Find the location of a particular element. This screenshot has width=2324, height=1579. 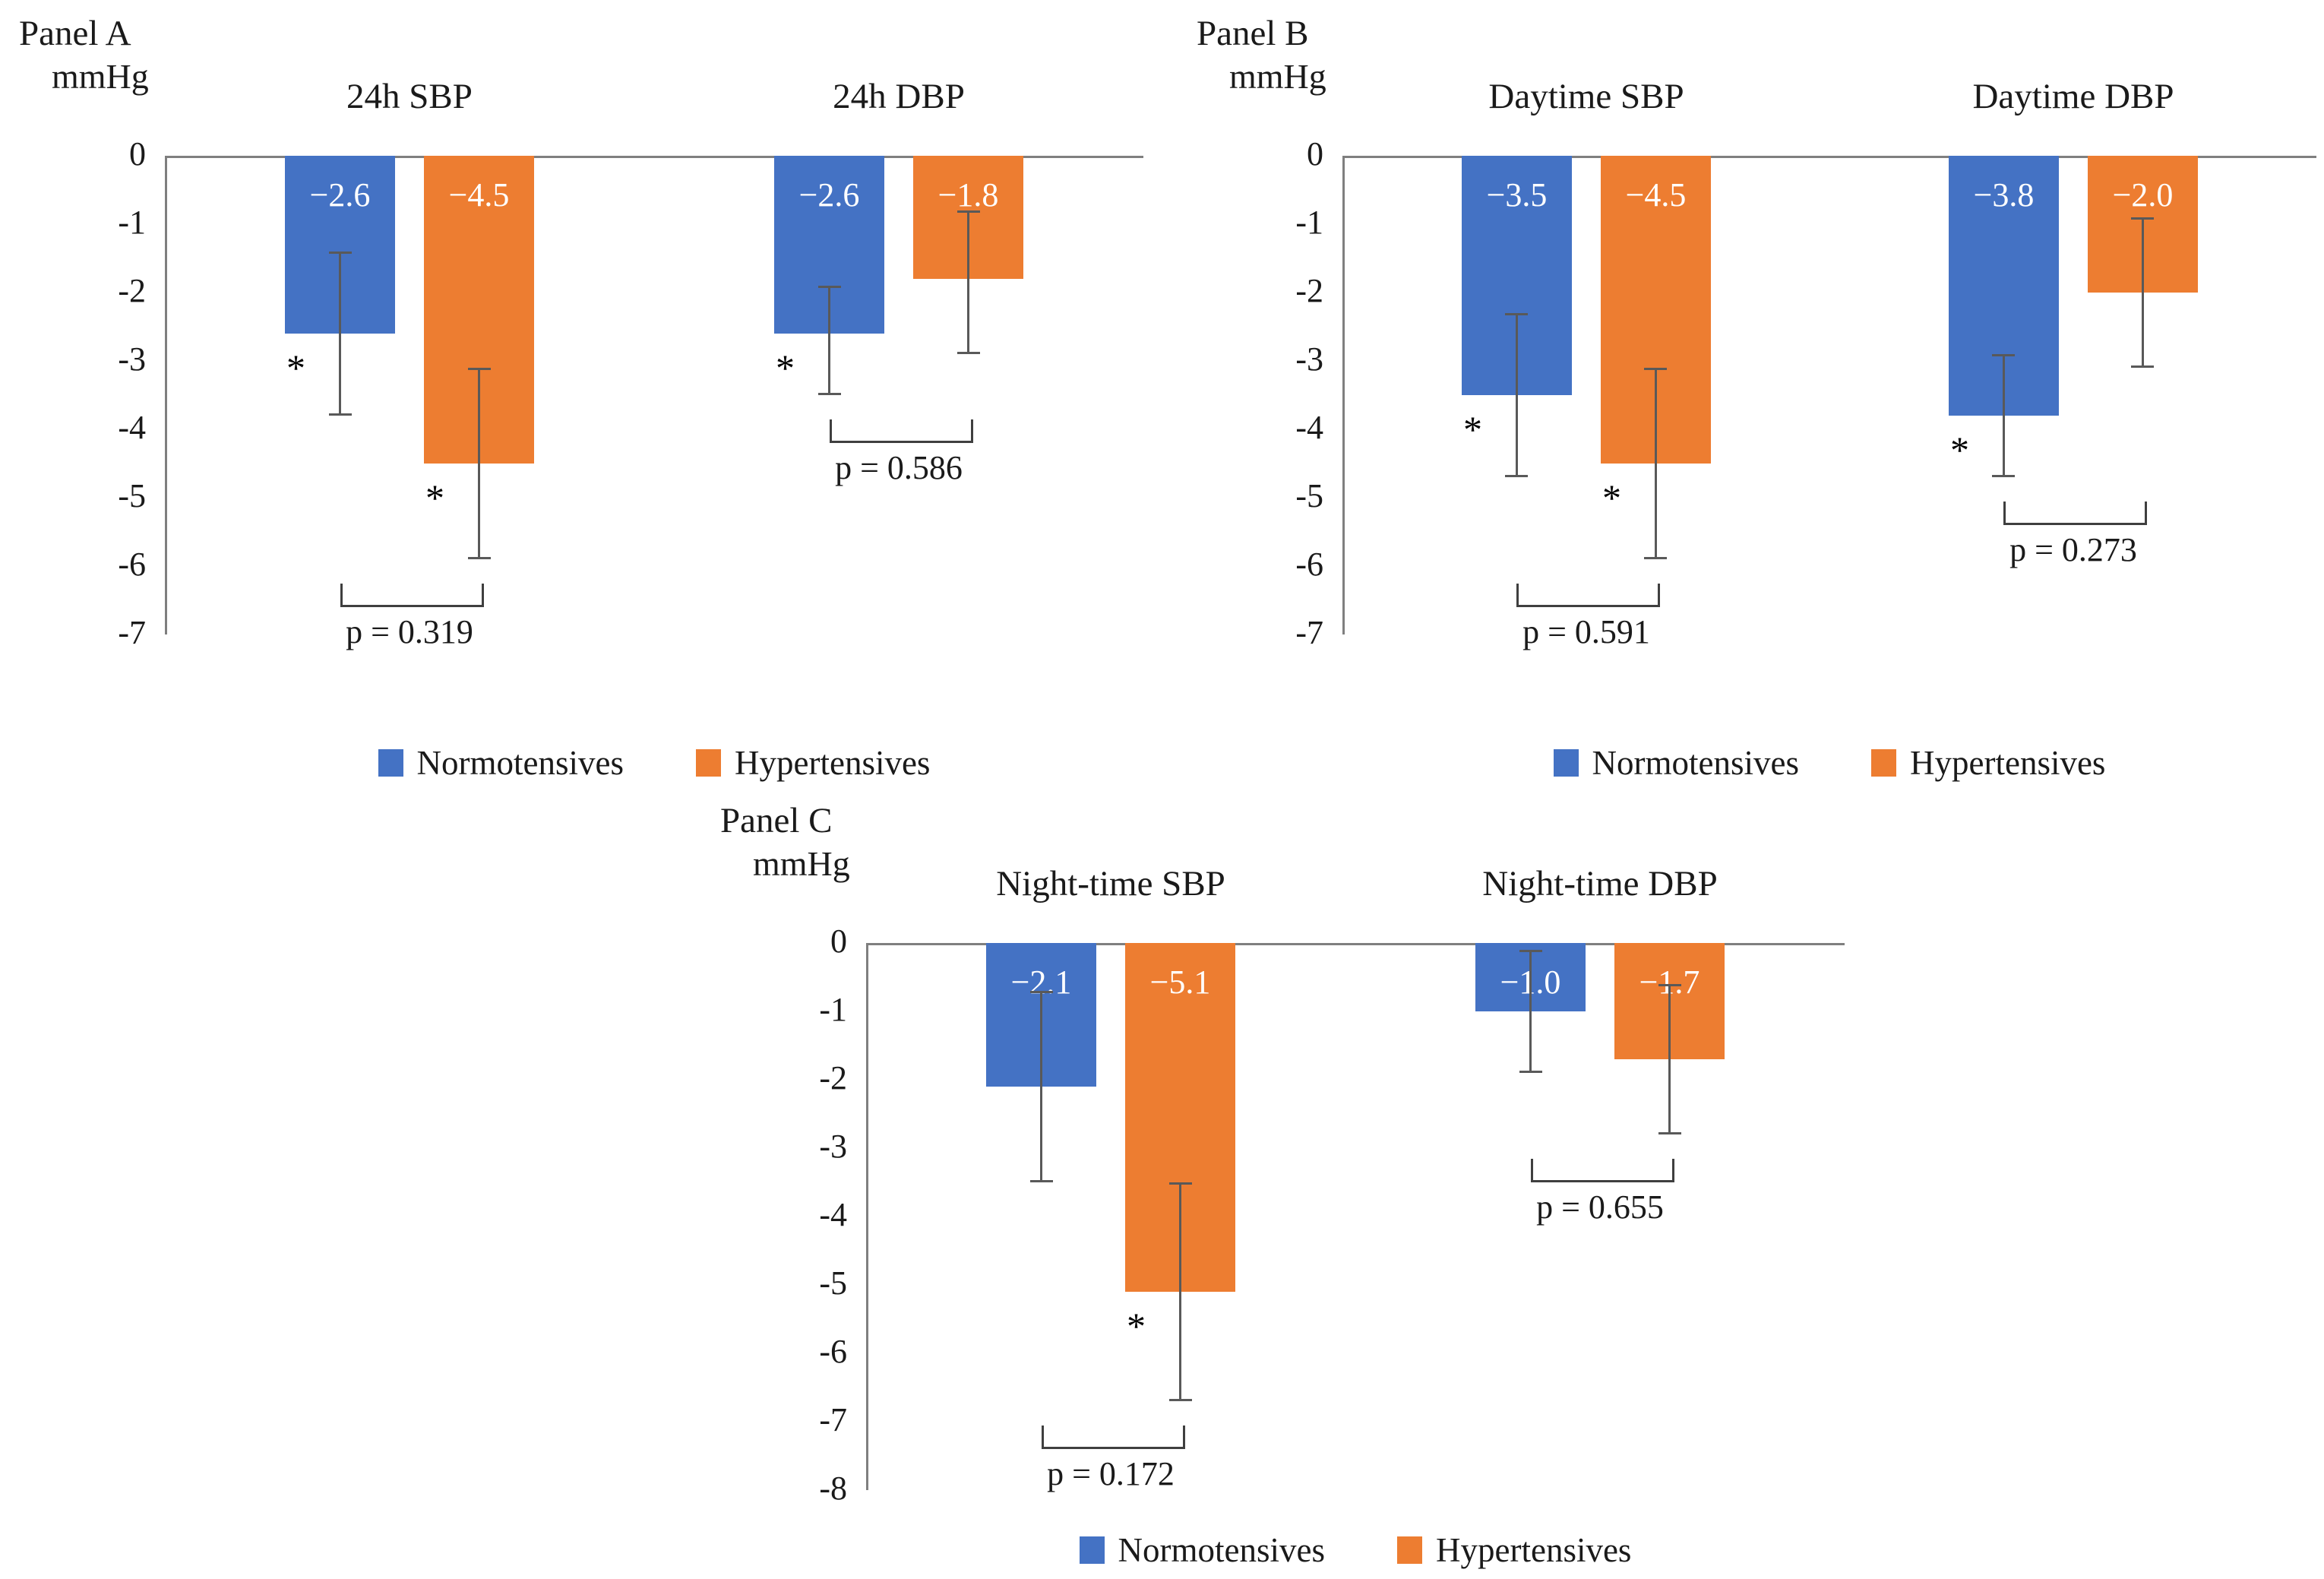

y-axis-tick-label: -8 is located at coordinates (833, 1488).